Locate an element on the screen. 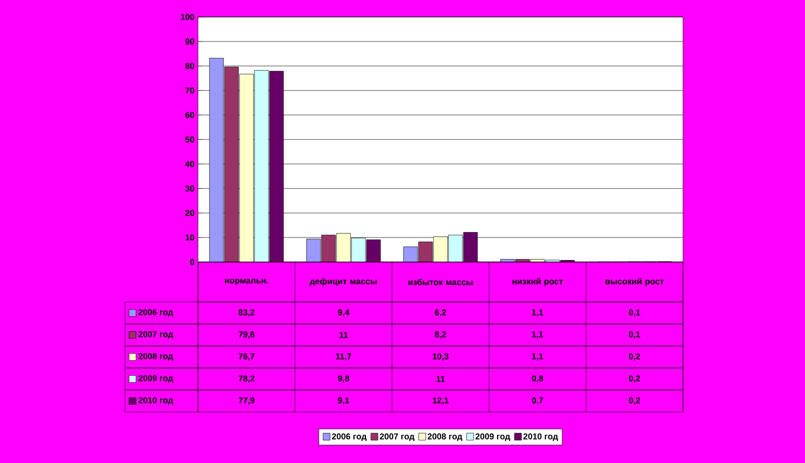  text: 2010 год is located at coordinates (540, 437).